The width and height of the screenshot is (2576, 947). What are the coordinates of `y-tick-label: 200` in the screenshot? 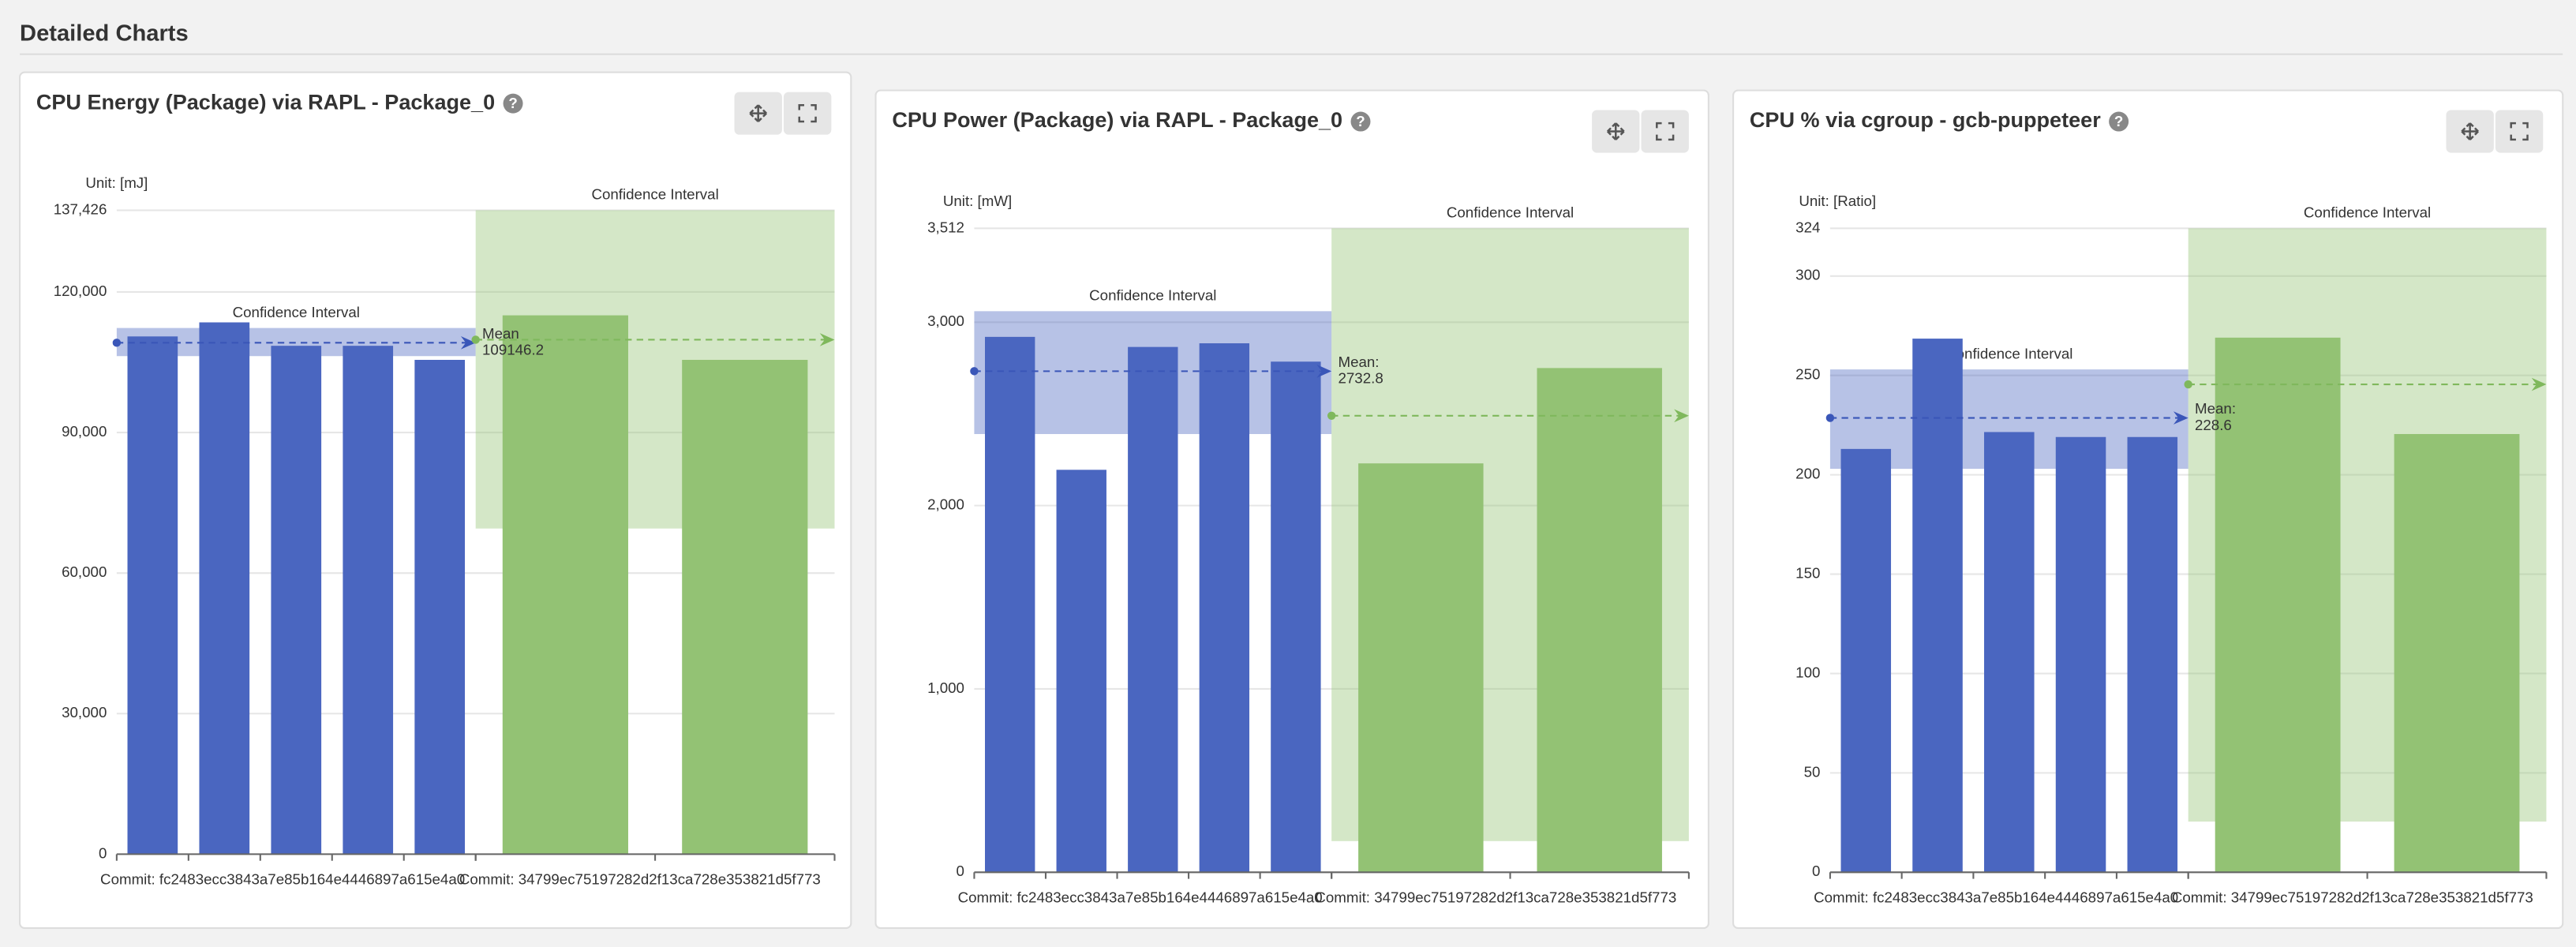 It's located at (1807, 474).